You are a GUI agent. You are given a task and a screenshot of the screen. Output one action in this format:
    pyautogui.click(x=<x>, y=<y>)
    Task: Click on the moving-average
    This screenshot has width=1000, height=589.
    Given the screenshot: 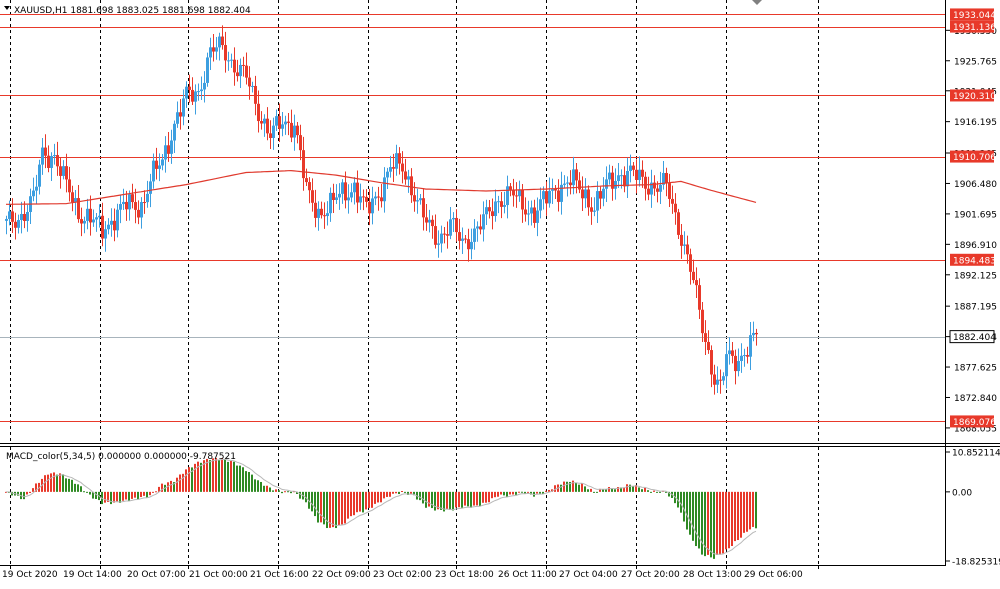 What is the action you would take?
    pyautogui.click(x=381, y=187)
    